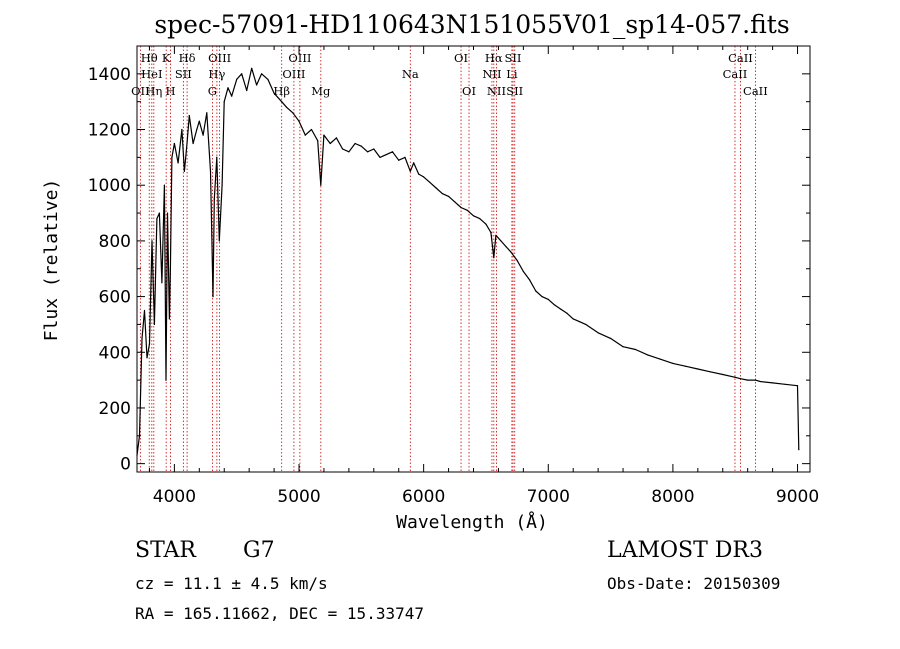 This screenshot has height=649, width=900. I want to click on y-tick-label: 800, so click(115, 242).